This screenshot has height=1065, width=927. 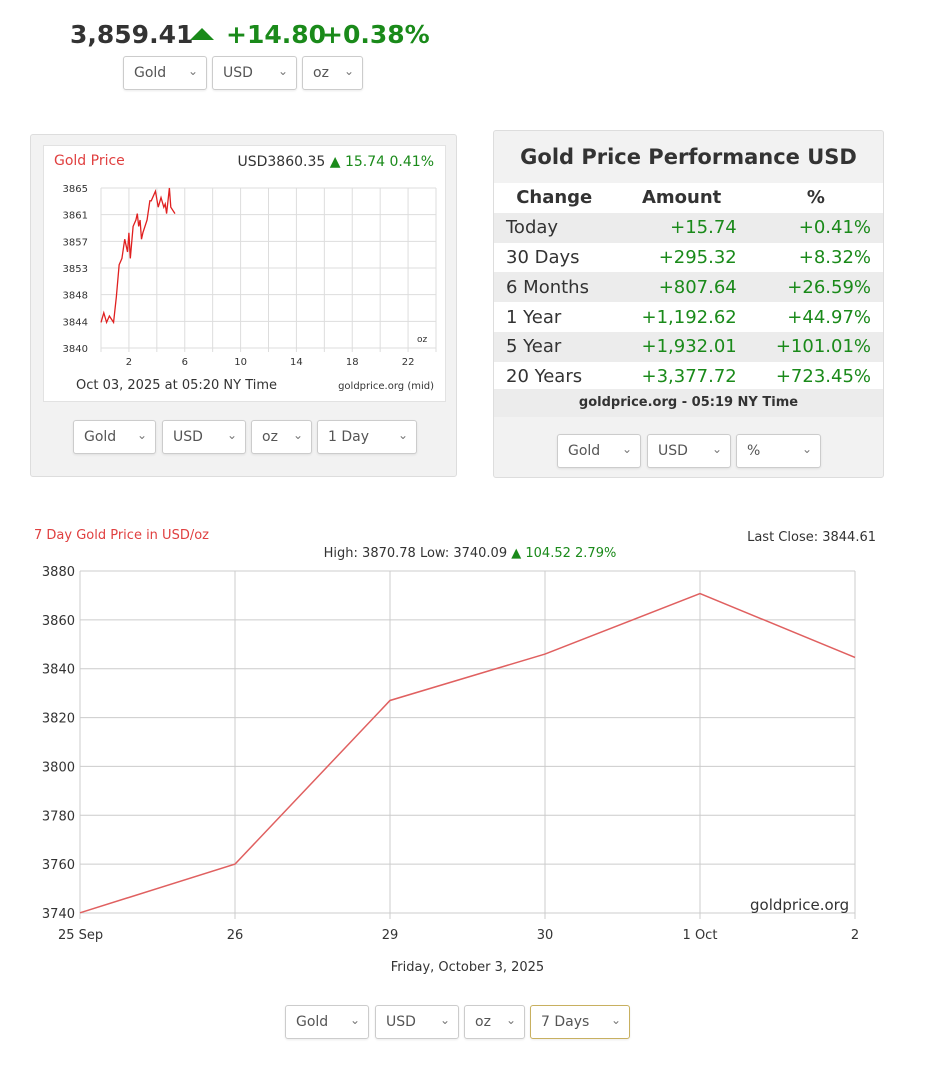 I want to click on small-chart-timestamp: Oct 03, 2025 at 05:20 NY Time, so click(x=177, y=385).